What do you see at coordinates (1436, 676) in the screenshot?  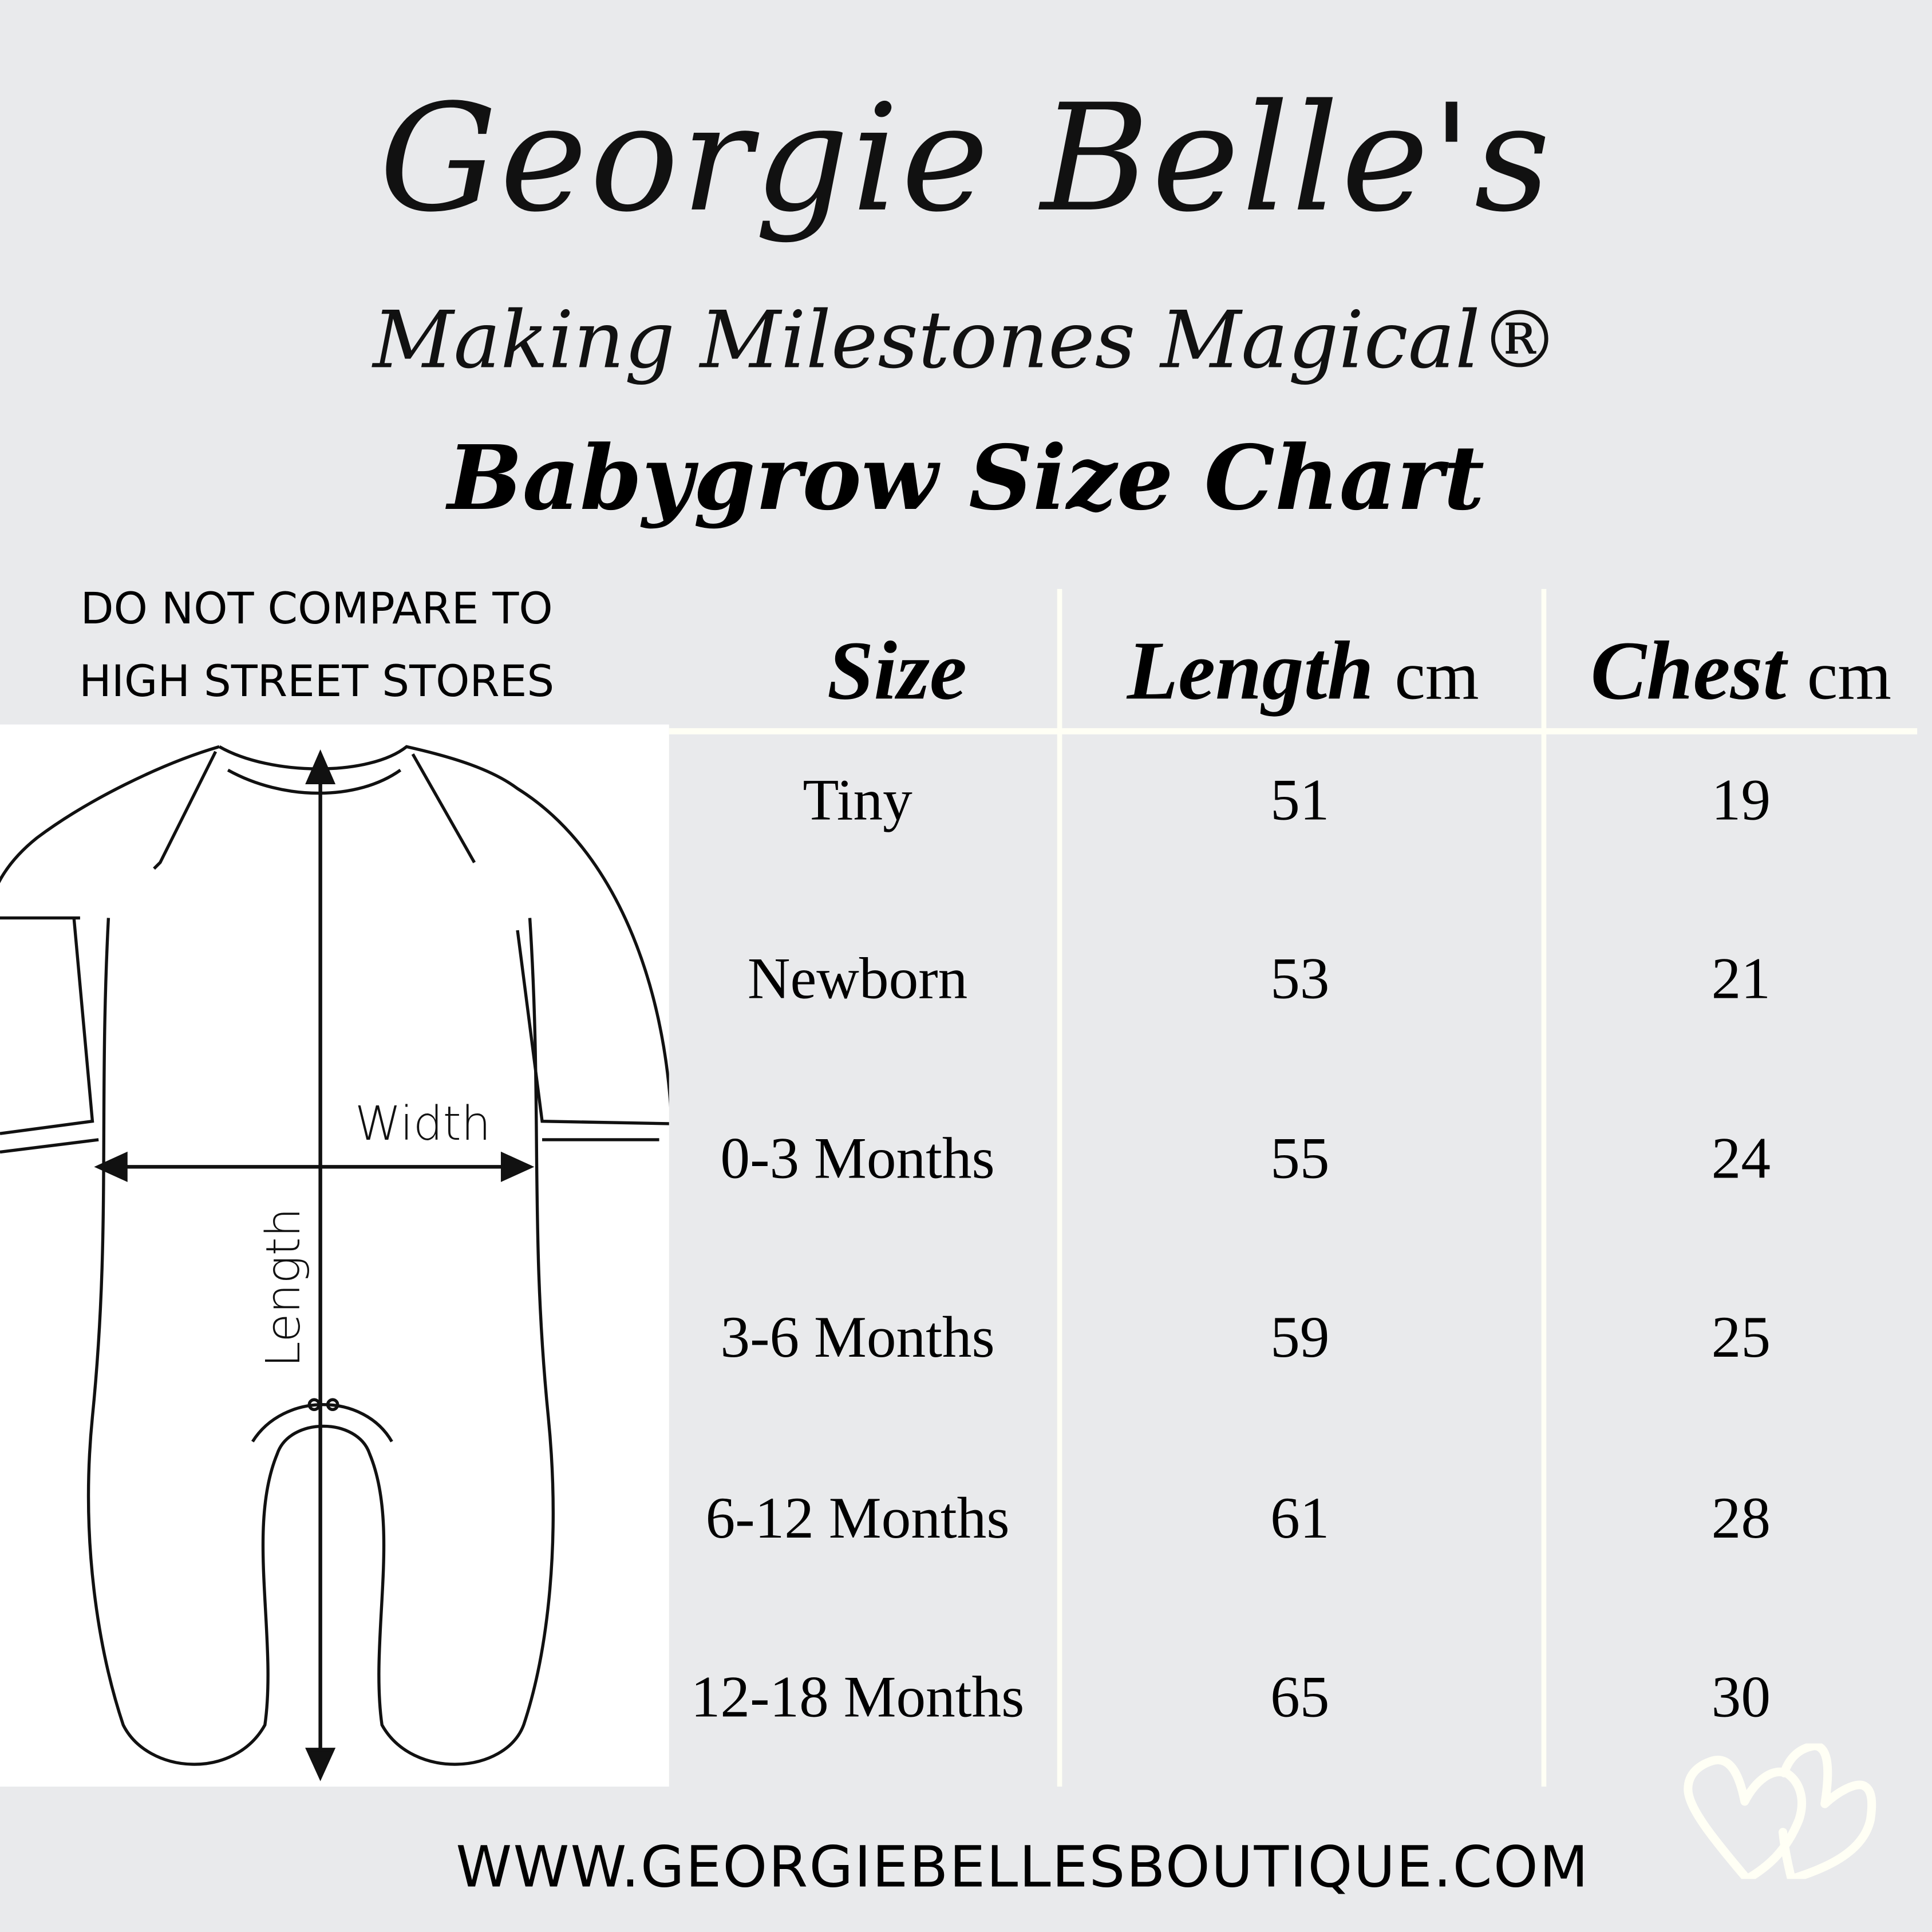 I see `header-length-unit: cm` at bounding box center [1436, 676].